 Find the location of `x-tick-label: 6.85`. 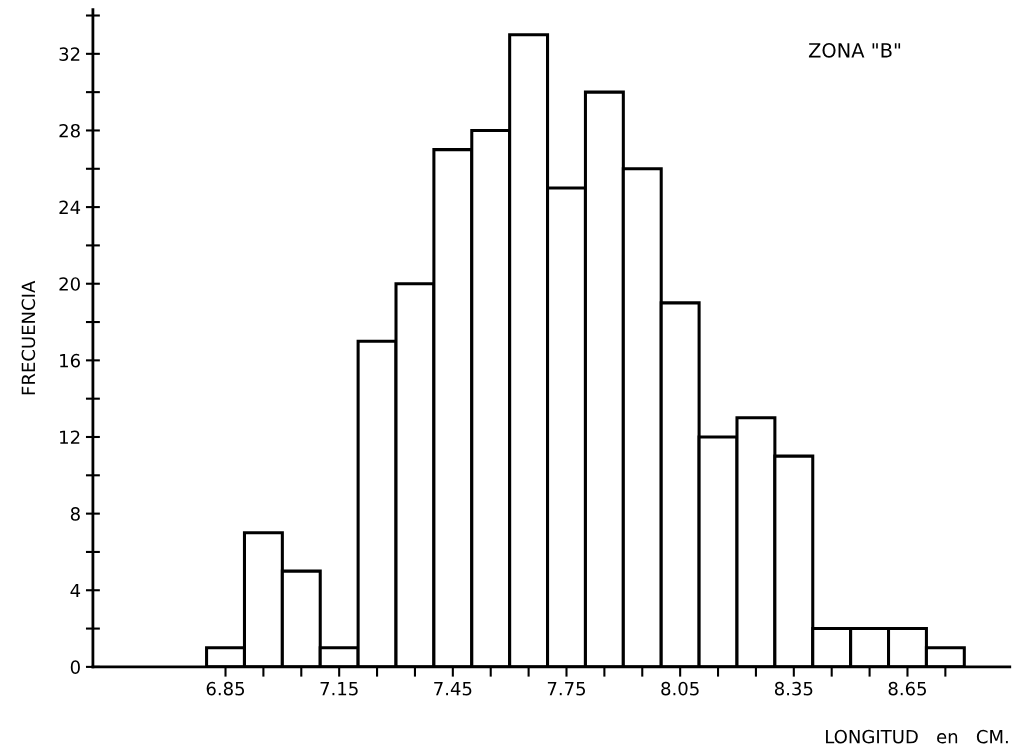

x-tick-label: 6.85 is located at coordinates (225, 688).